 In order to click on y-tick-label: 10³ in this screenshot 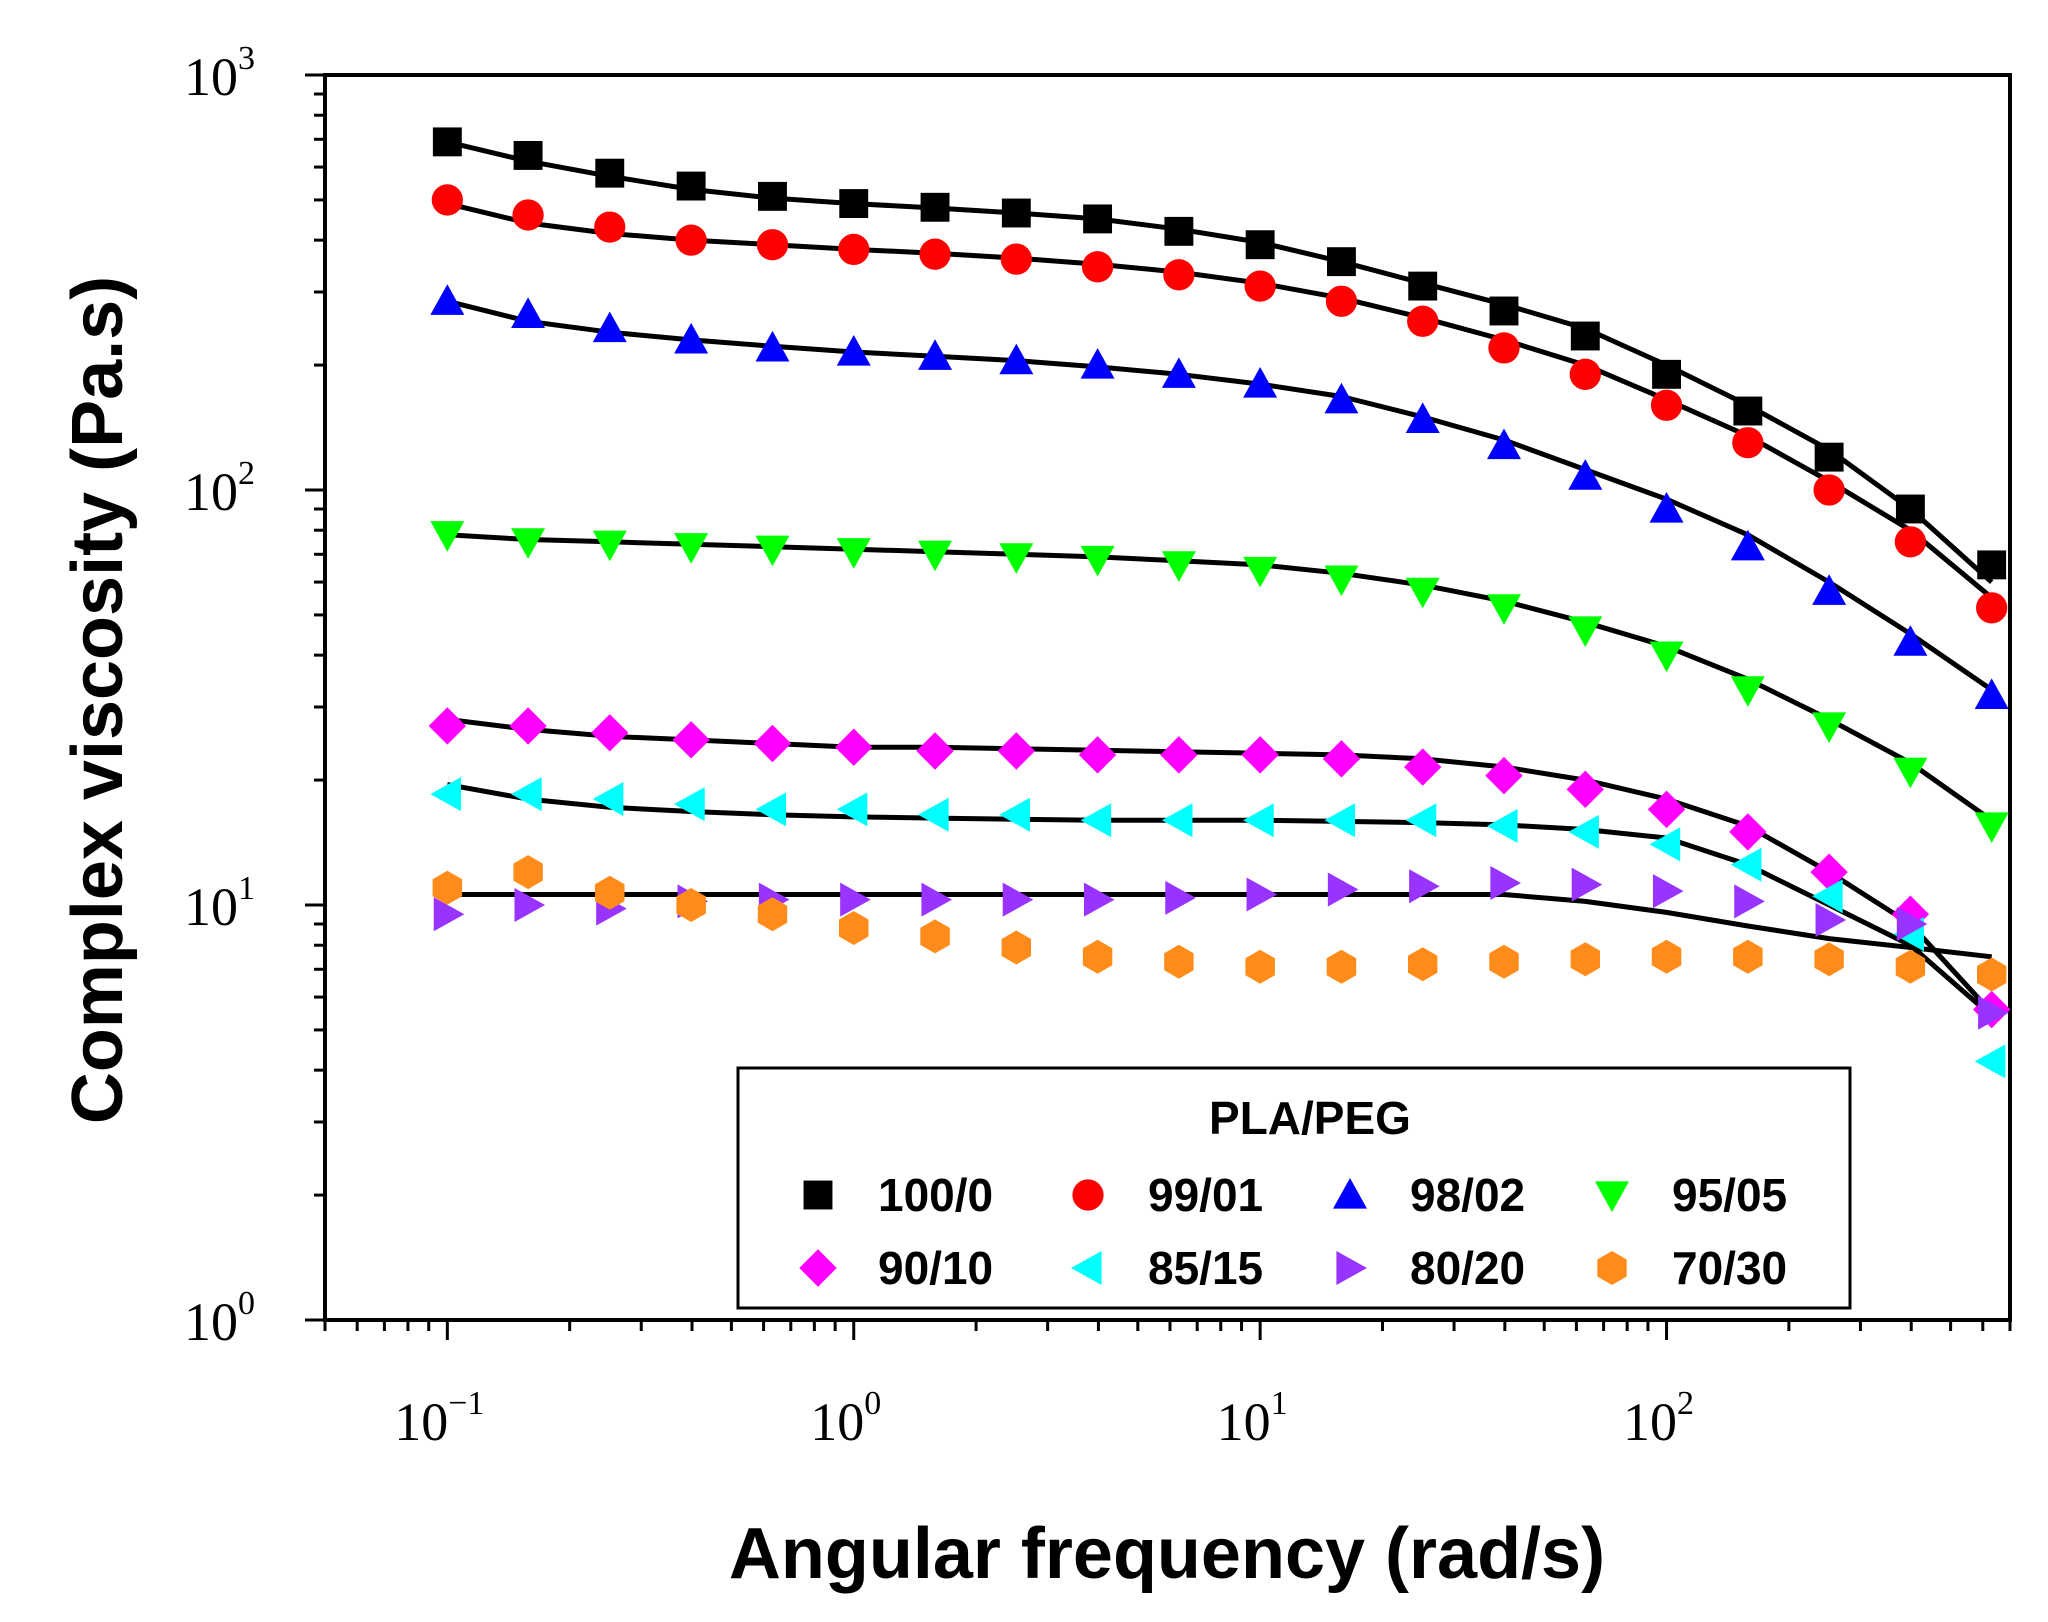, I will do `click(219, 73)`.